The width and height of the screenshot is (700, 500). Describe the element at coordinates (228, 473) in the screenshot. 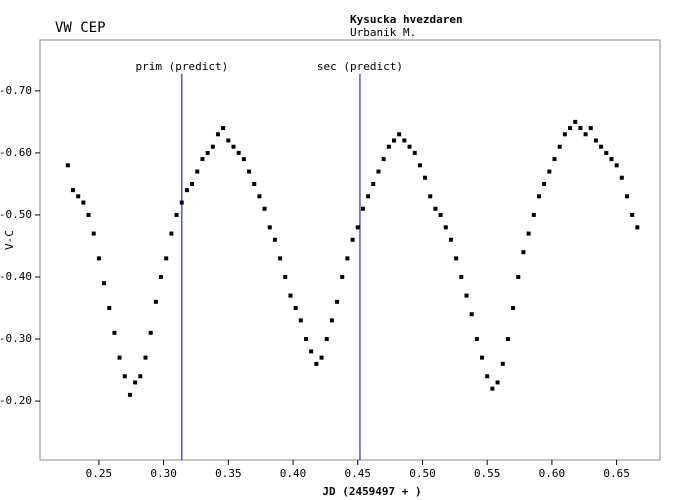

I see `x-tick-label: 0.35` at that location.